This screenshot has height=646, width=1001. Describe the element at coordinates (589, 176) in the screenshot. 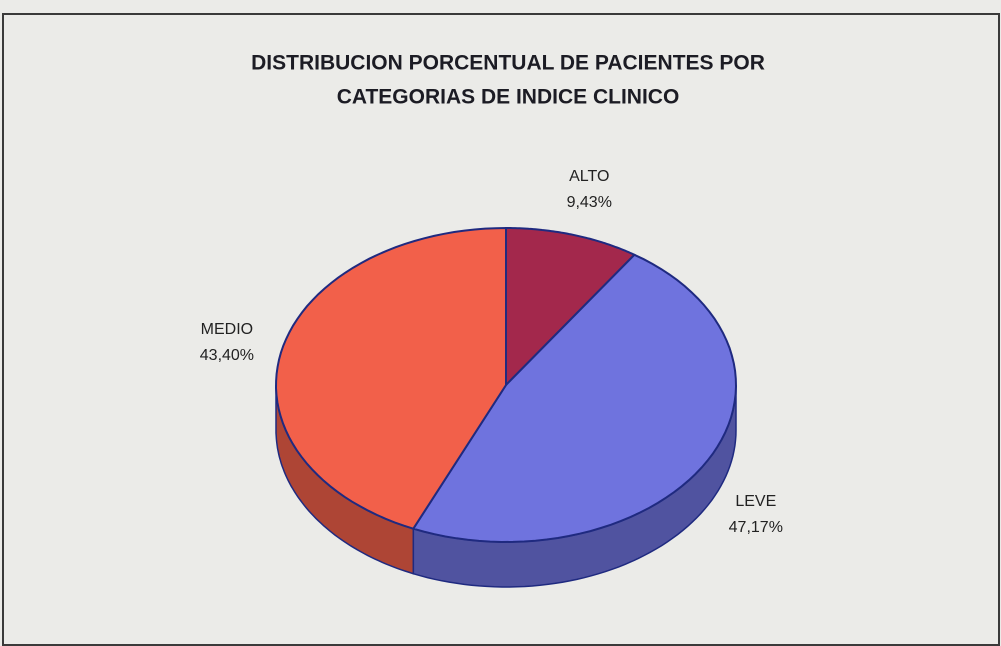

I see `category-label: ALTO` at that location.